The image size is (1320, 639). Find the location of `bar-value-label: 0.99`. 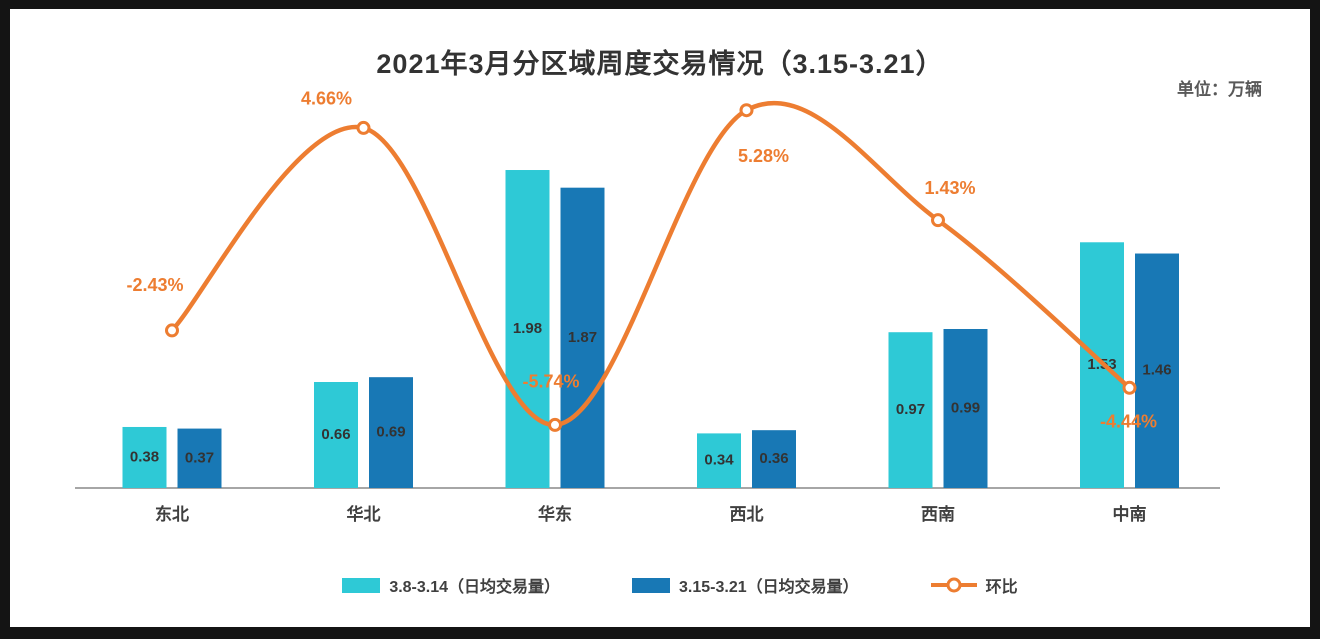

bar-value-label: 0.99 is located at coordinates (965, 407).